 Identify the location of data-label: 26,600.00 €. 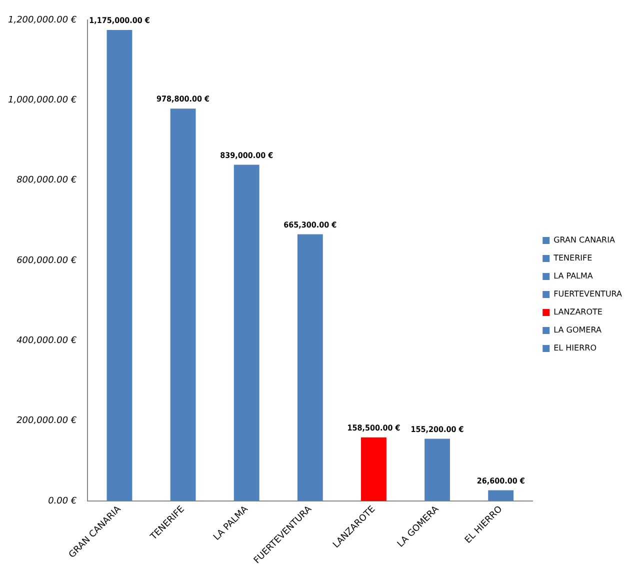
(500, 481).